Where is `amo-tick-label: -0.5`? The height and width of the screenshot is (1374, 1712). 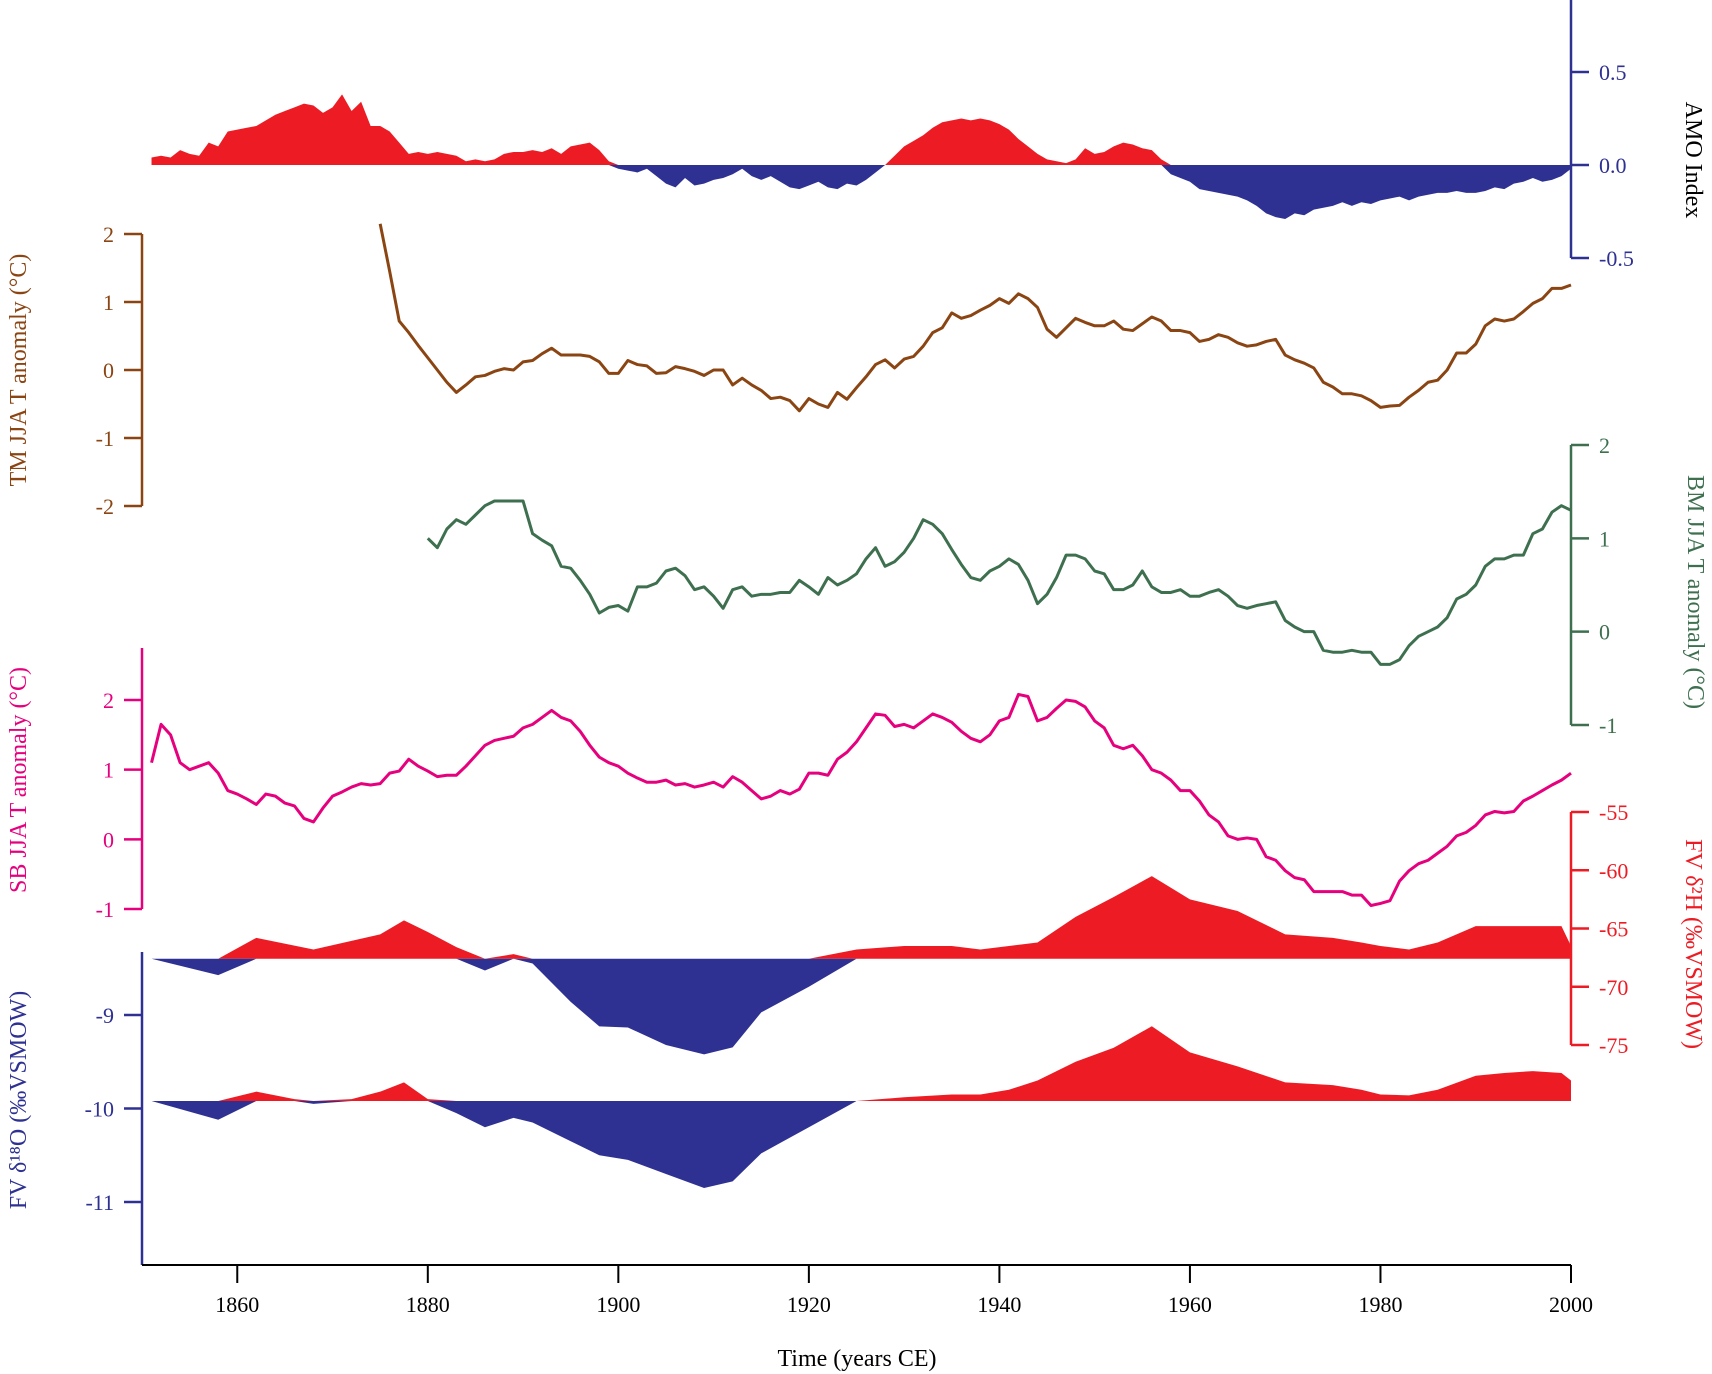 amo-tick-label: -0.5 is located at coordinates (1616, 258).